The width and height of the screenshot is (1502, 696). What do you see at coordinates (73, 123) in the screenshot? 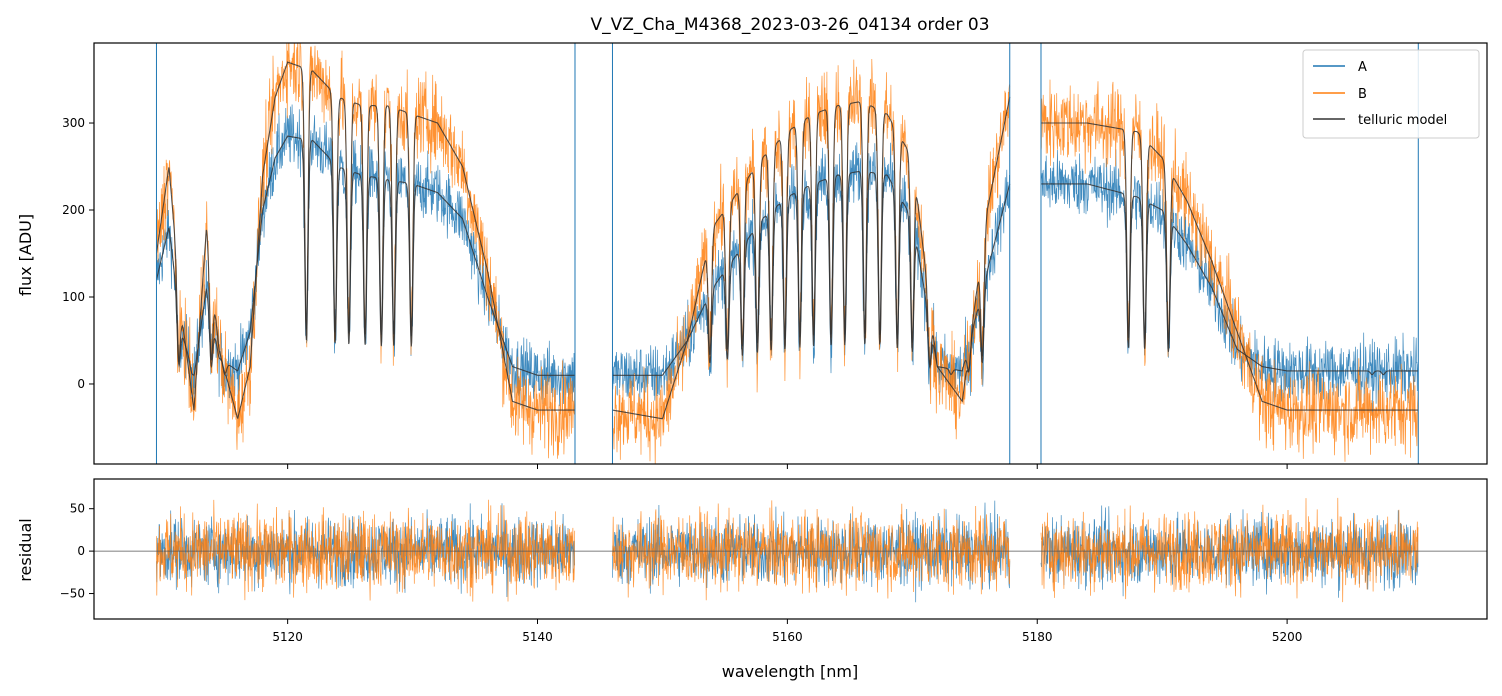
I see `flux-y-tick-label-300: 300` at bounding box center [73, 123].